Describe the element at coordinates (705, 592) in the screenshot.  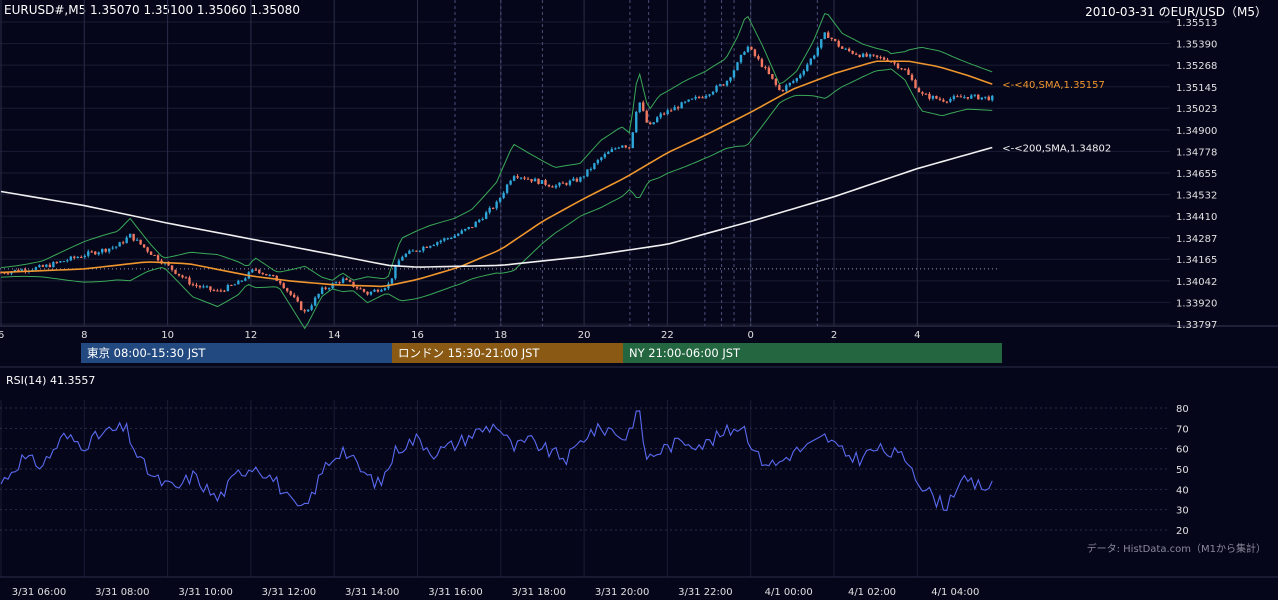
I see `rsi-x-tick-label: 3/31 22:00` at that location.